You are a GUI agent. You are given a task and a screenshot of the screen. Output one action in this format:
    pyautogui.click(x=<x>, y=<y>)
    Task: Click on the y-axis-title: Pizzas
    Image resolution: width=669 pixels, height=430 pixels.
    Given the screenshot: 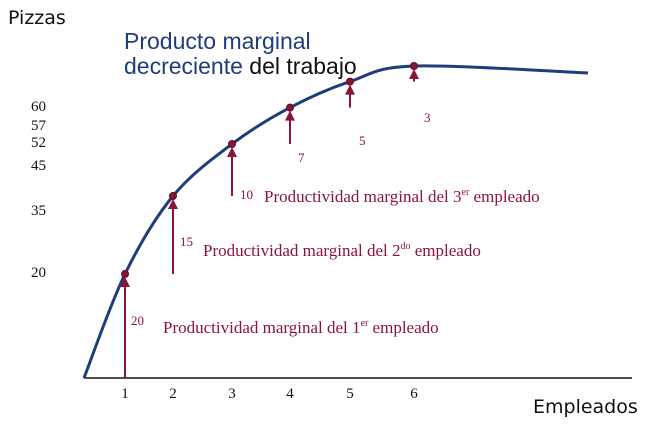 What is the action you would take?
    pyautogui.click(x=37, y=18)
    